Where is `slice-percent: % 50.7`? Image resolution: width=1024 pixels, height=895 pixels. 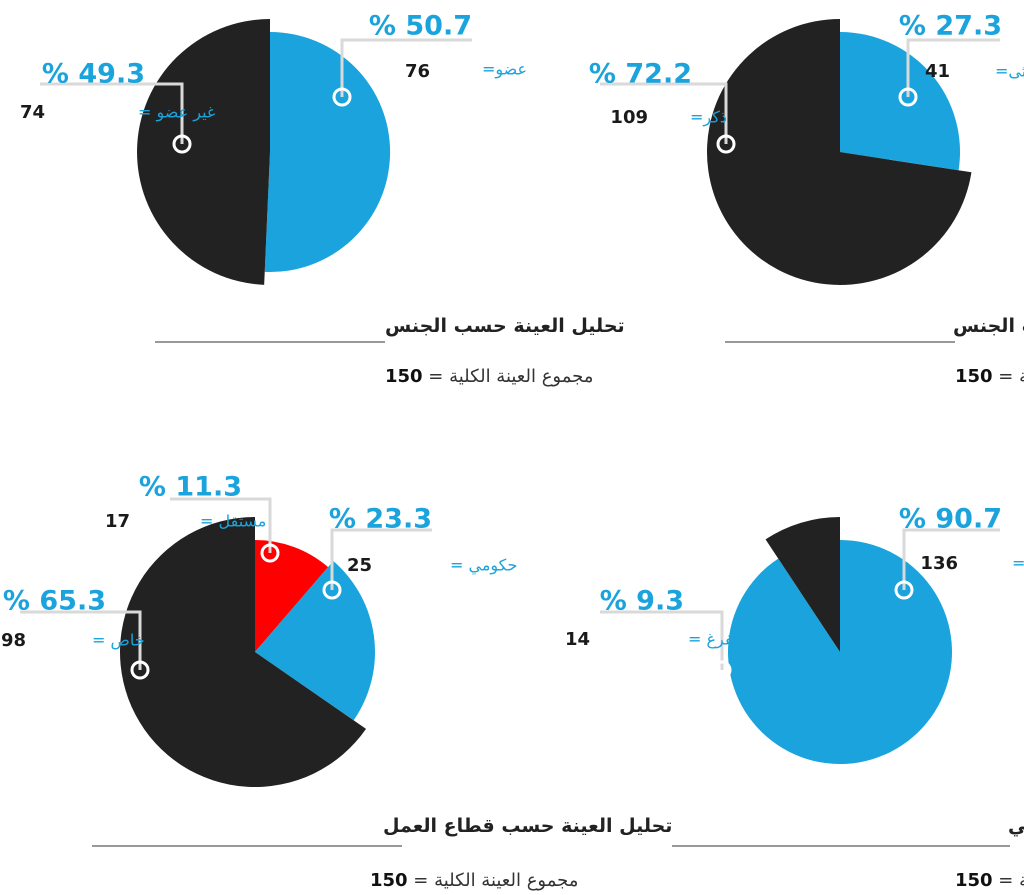 slice-percent: % 50.7 is located at coordinates (420, 26).